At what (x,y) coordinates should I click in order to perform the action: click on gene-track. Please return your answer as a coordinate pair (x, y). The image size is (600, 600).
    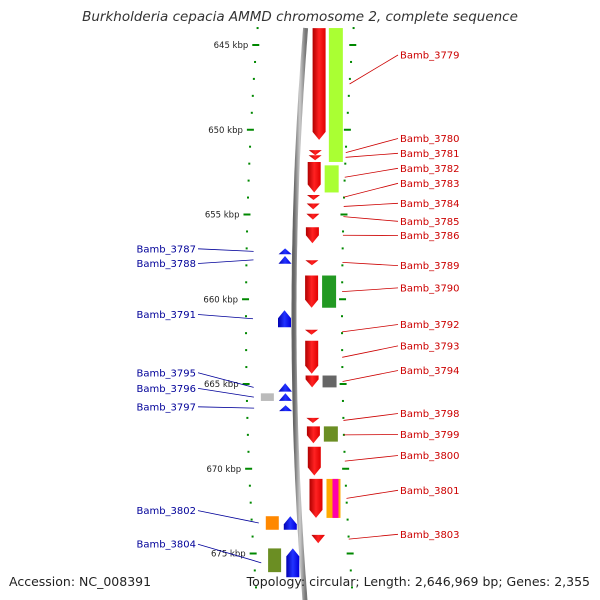
    Looking at the image, I should click on (302, 303).